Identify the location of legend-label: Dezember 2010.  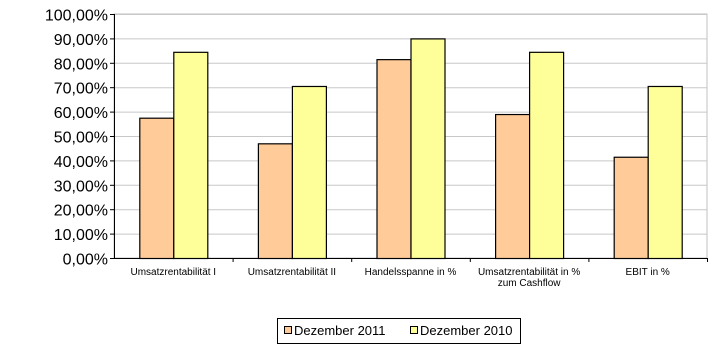
(466, 330).